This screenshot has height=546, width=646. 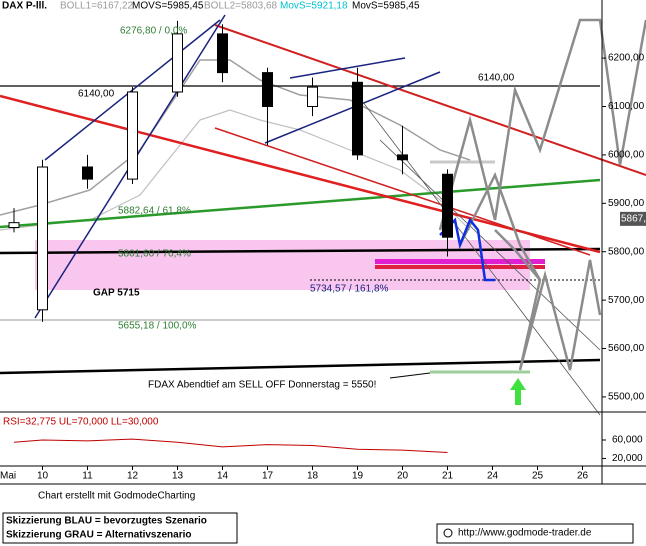 What do you see at coordinates (386, 6) in the screenshot?
I see `header-item: MovS=5985,45` at bounding box center [386, 6].